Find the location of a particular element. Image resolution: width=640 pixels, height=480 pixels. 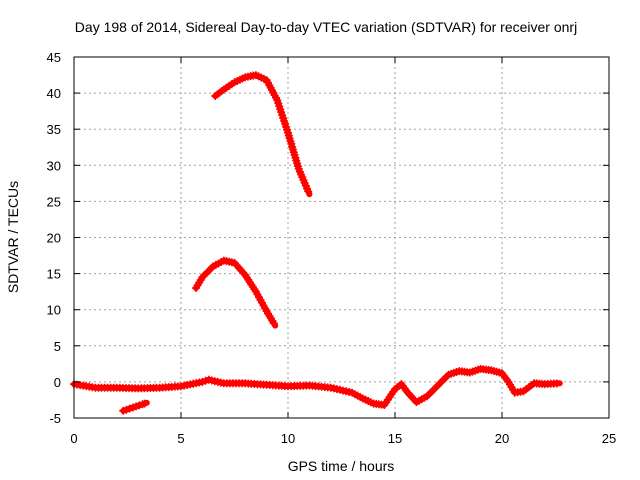

y-tick-label: 15 is located at coordinates (54, 274).